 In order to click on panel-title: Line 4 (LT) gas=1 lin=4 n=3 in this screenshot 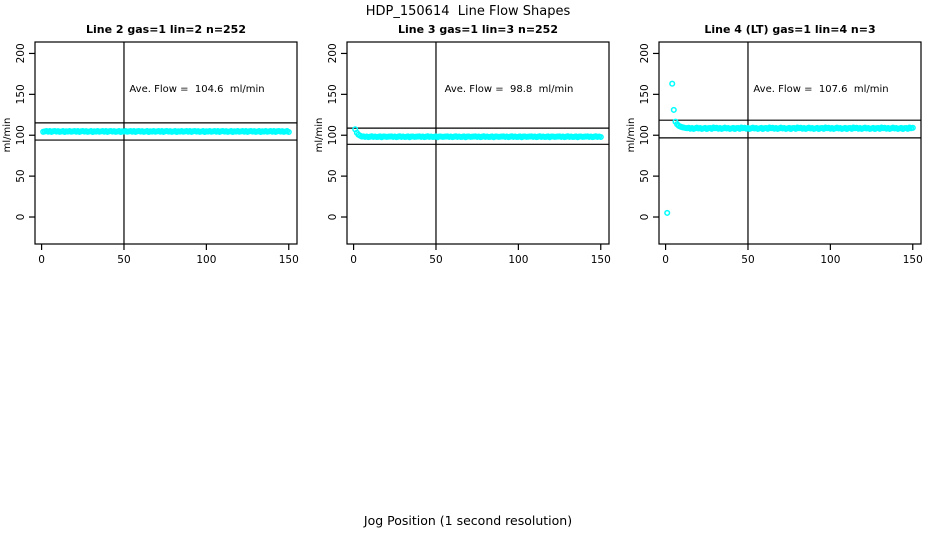, I will do `click(790, 29)`.